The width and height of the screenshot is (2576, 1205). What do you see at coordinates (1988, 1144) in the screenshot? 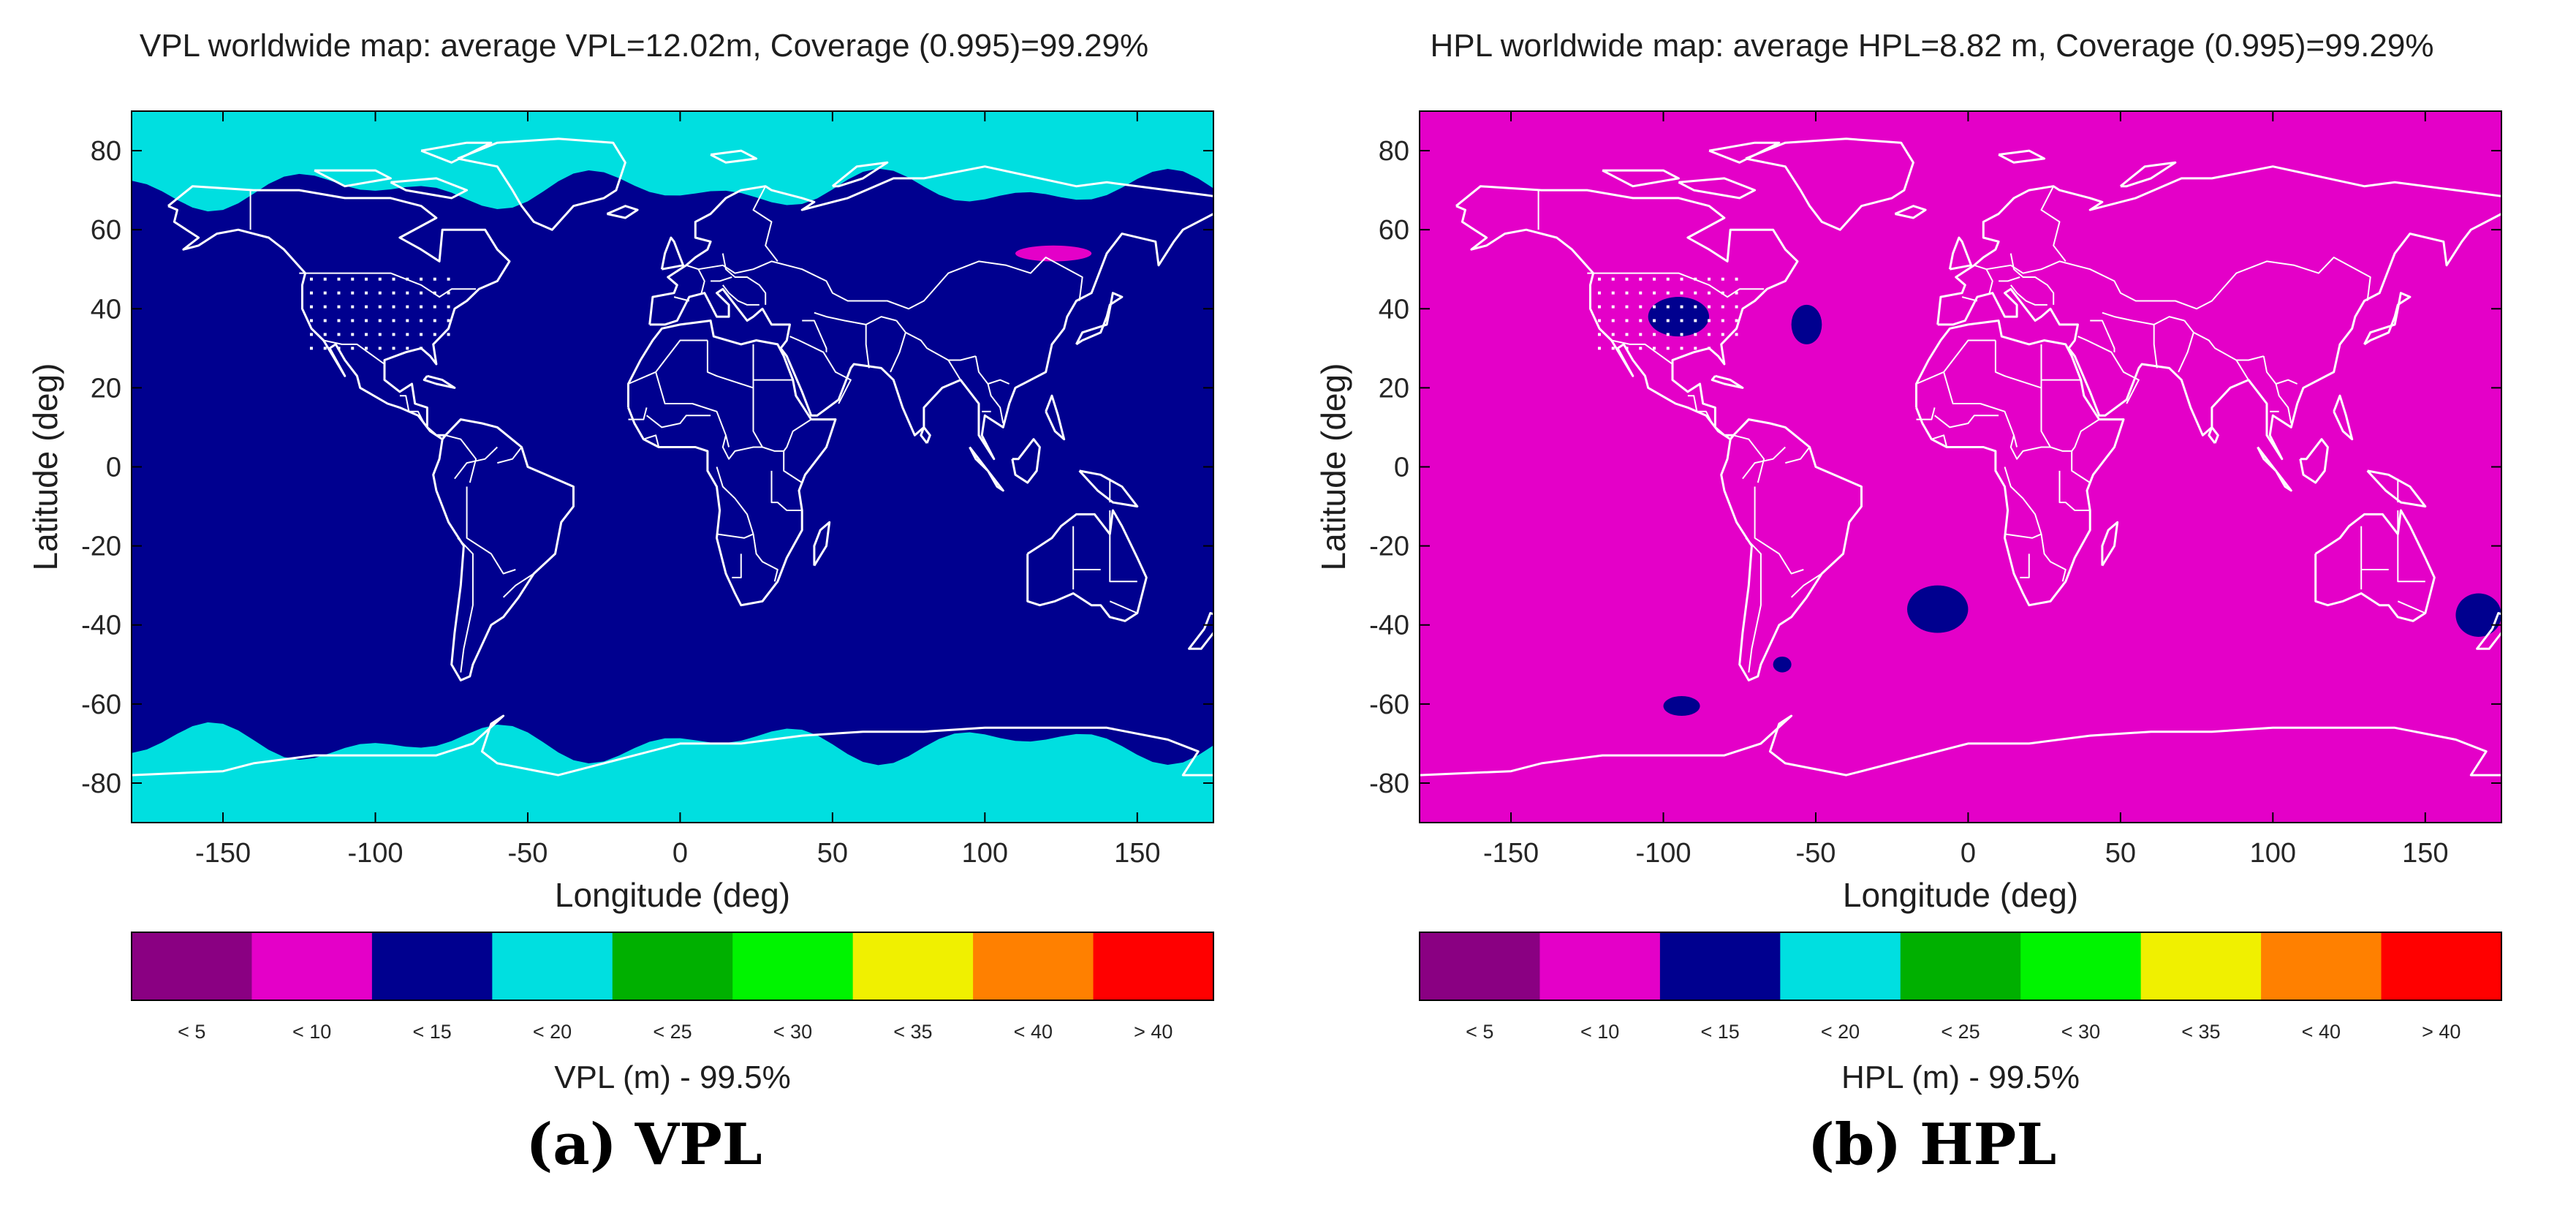
I see `caption-text: HPL` at bounding box center [1988, 1144].